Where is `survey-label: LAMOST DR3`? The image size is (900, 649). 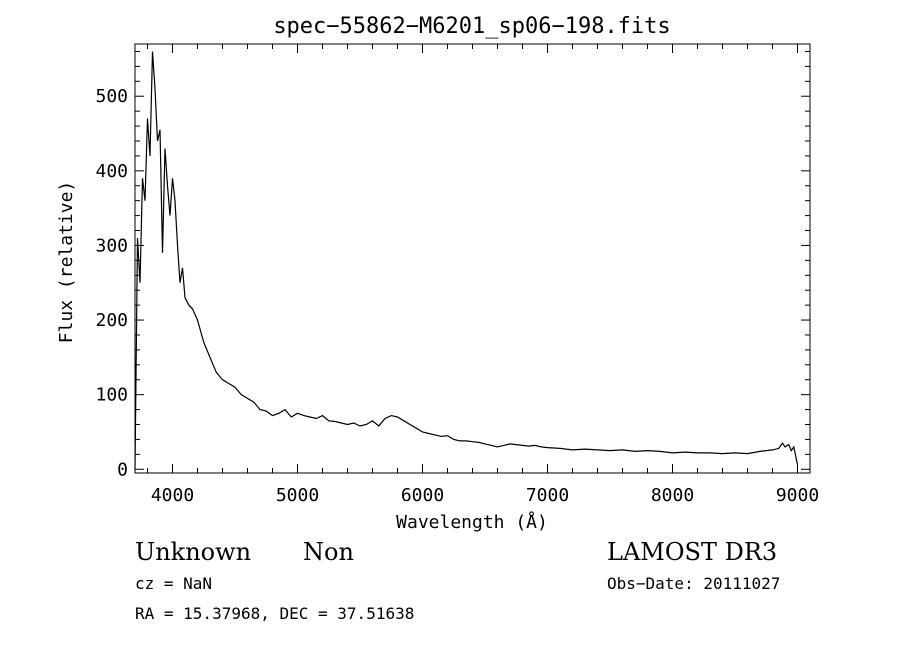 survey-label: LAMOST DR3 is located at coordinates (692, 552).